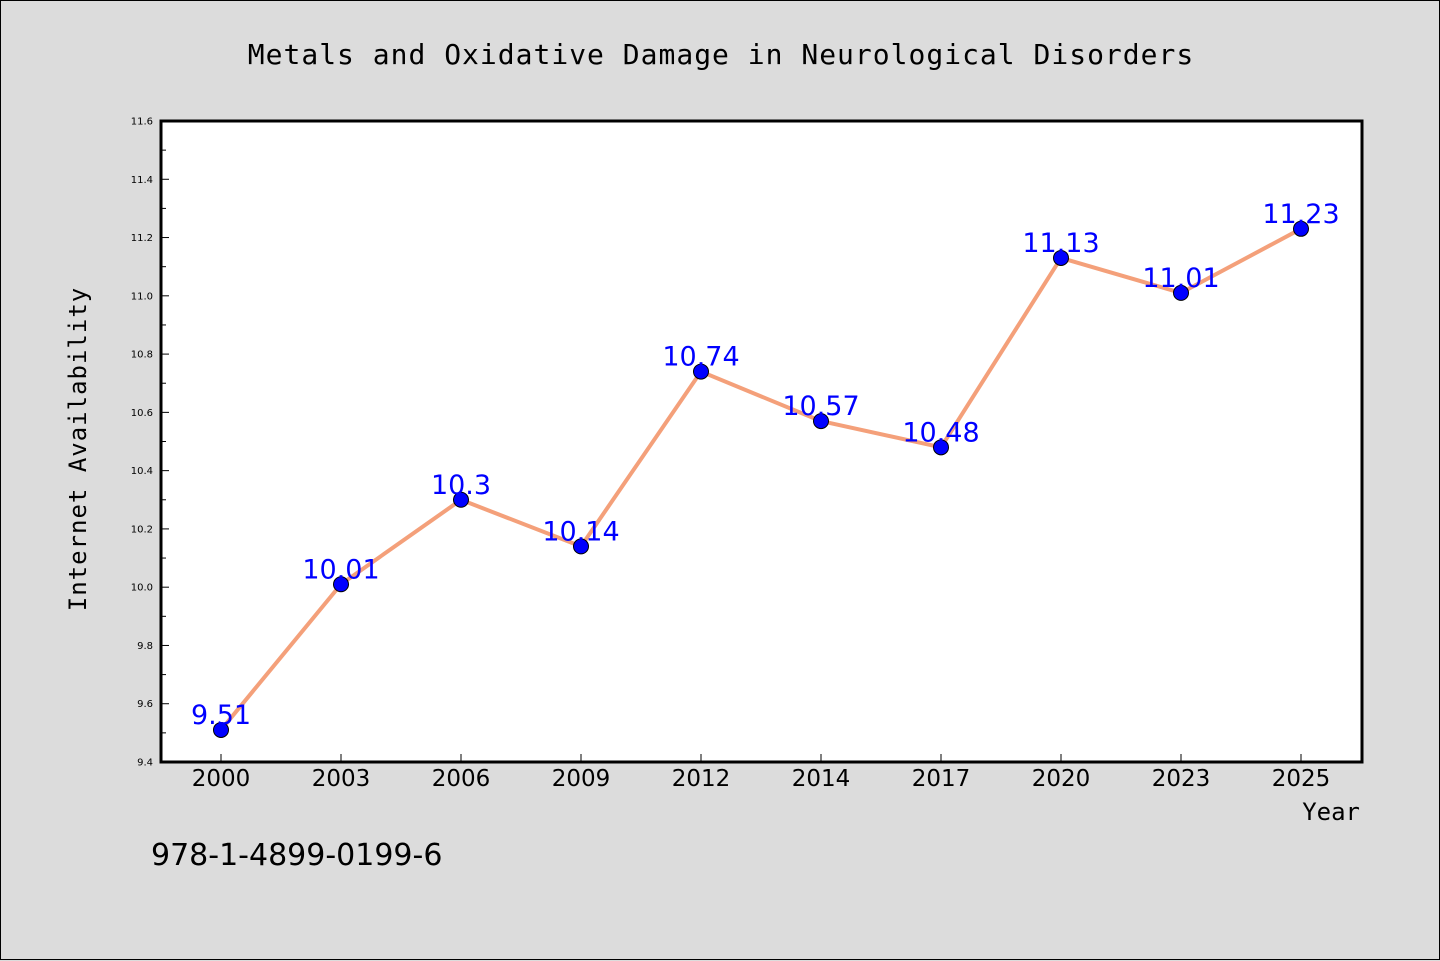  What do you see at coordinates (341, 779) in the screenshot?
I see `x-tick-label: 2003` at bounding box center [341, 779].